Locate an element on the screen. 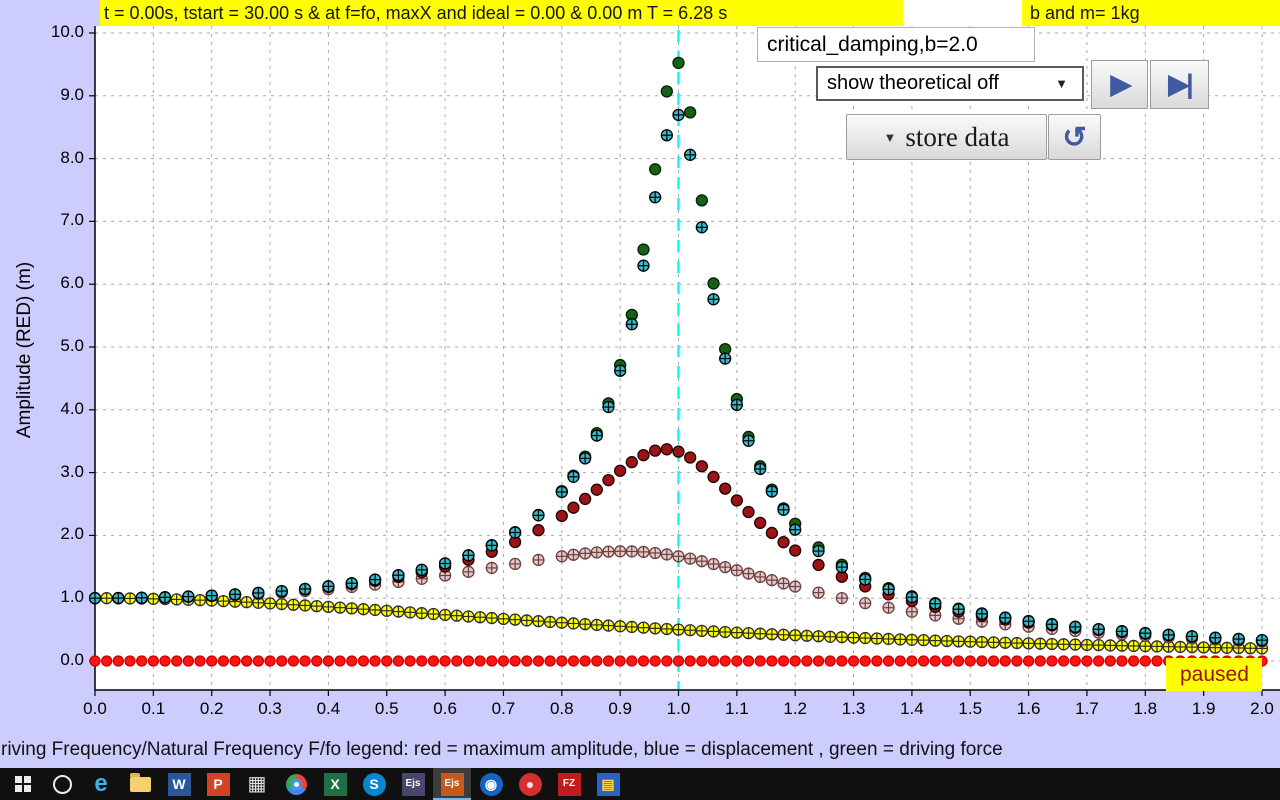  x-tick-label: 0.9 is located at coordinates (620, 708).